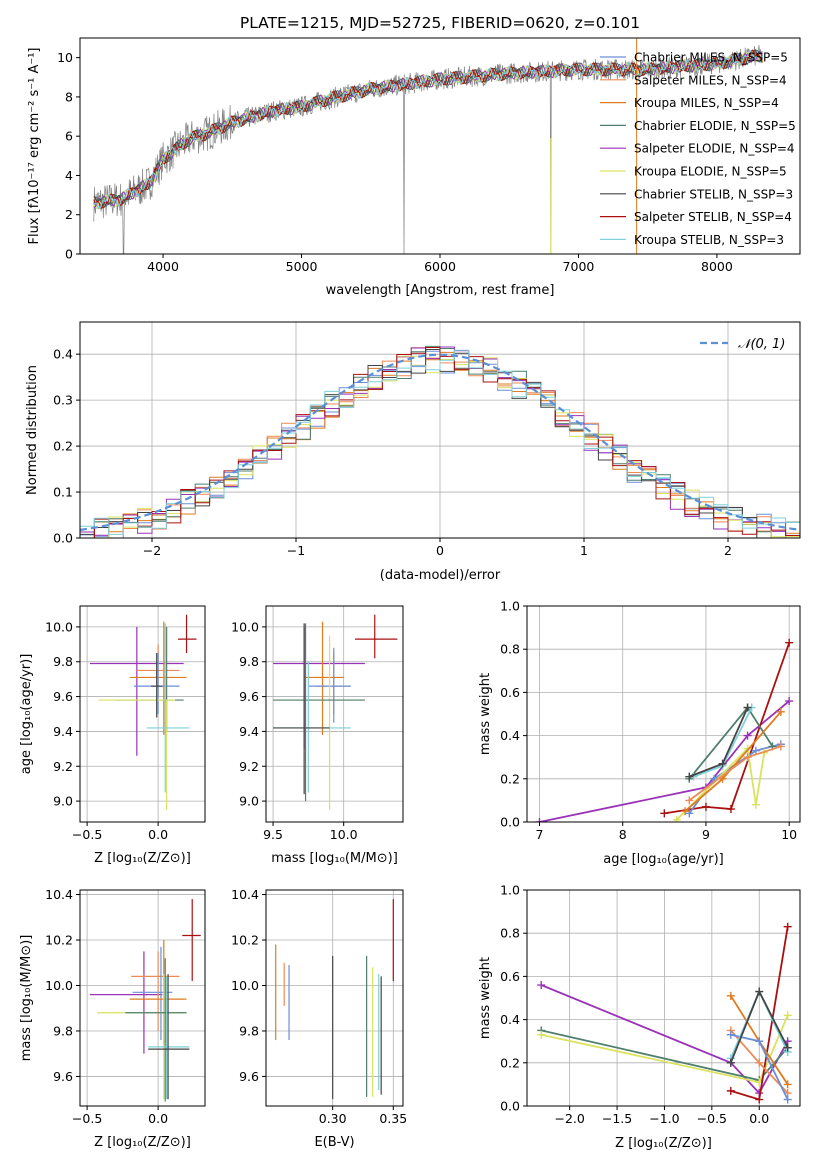 This screenshot has width=819, height=1170. I want to click on x-tick-label: 10.0, so click(344, 834).